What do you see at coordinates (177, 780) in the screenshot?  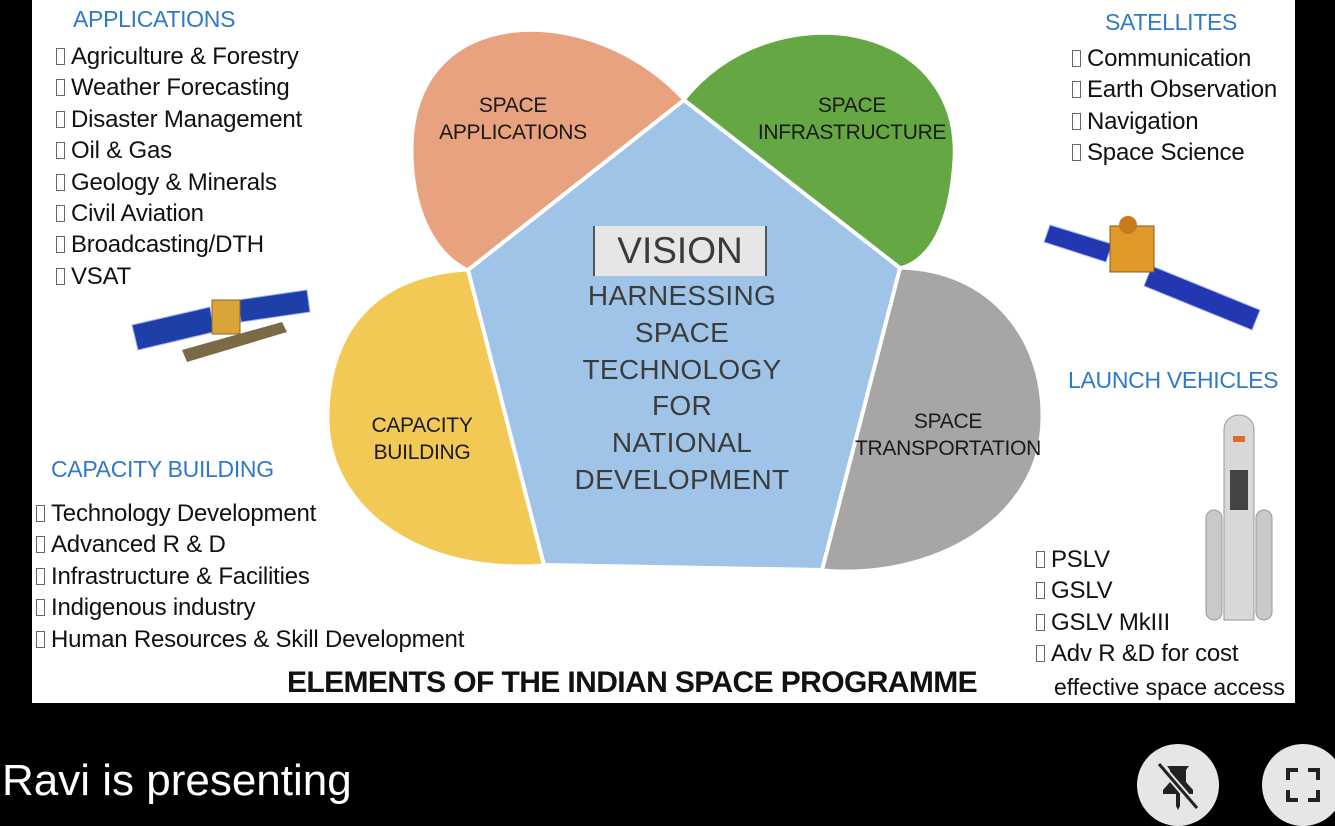 I see `presenter-status: Ravi is presenting` at bounding box center [177, 780].